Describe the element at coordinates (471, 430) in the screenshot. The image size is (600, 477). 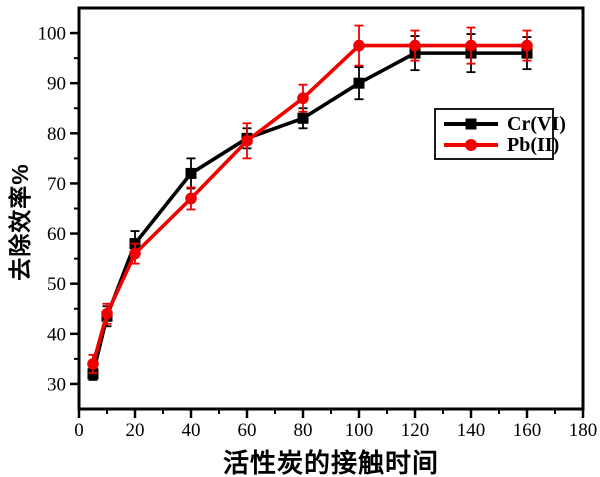
I see `x-tick-label: 140` at that location.